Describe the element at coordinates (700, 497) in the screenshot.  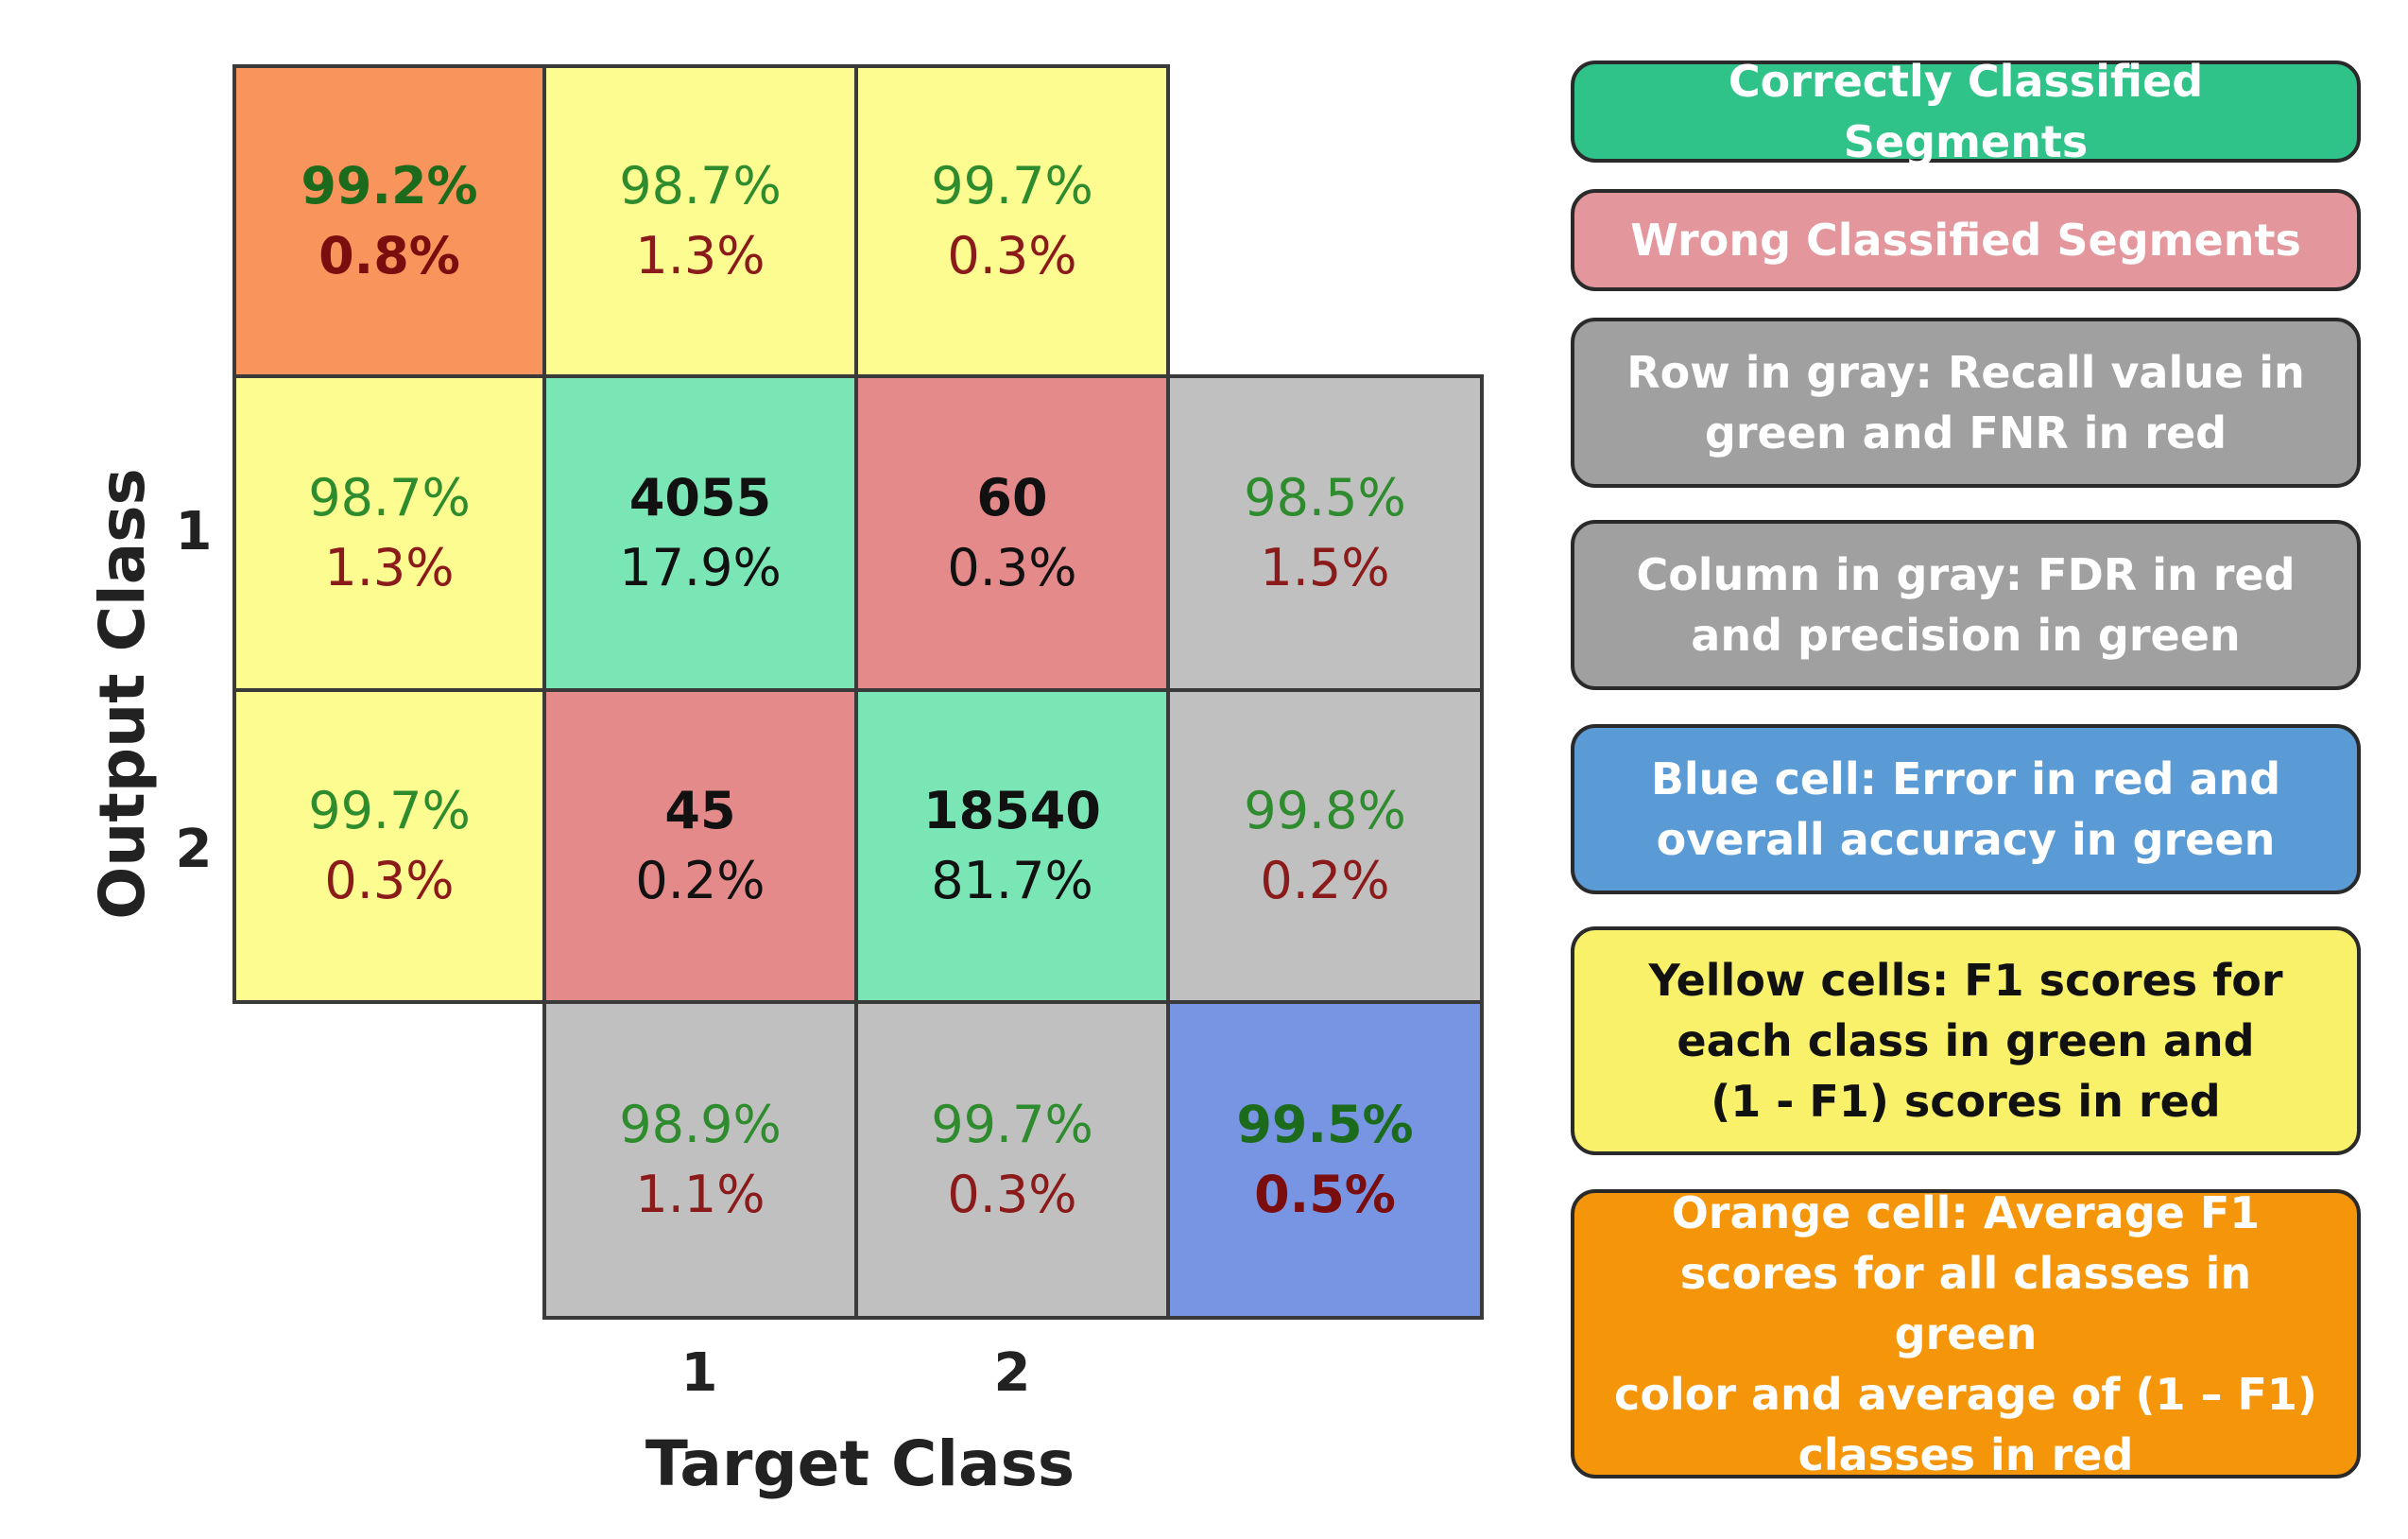
I see `count-value: 4055` at that location.